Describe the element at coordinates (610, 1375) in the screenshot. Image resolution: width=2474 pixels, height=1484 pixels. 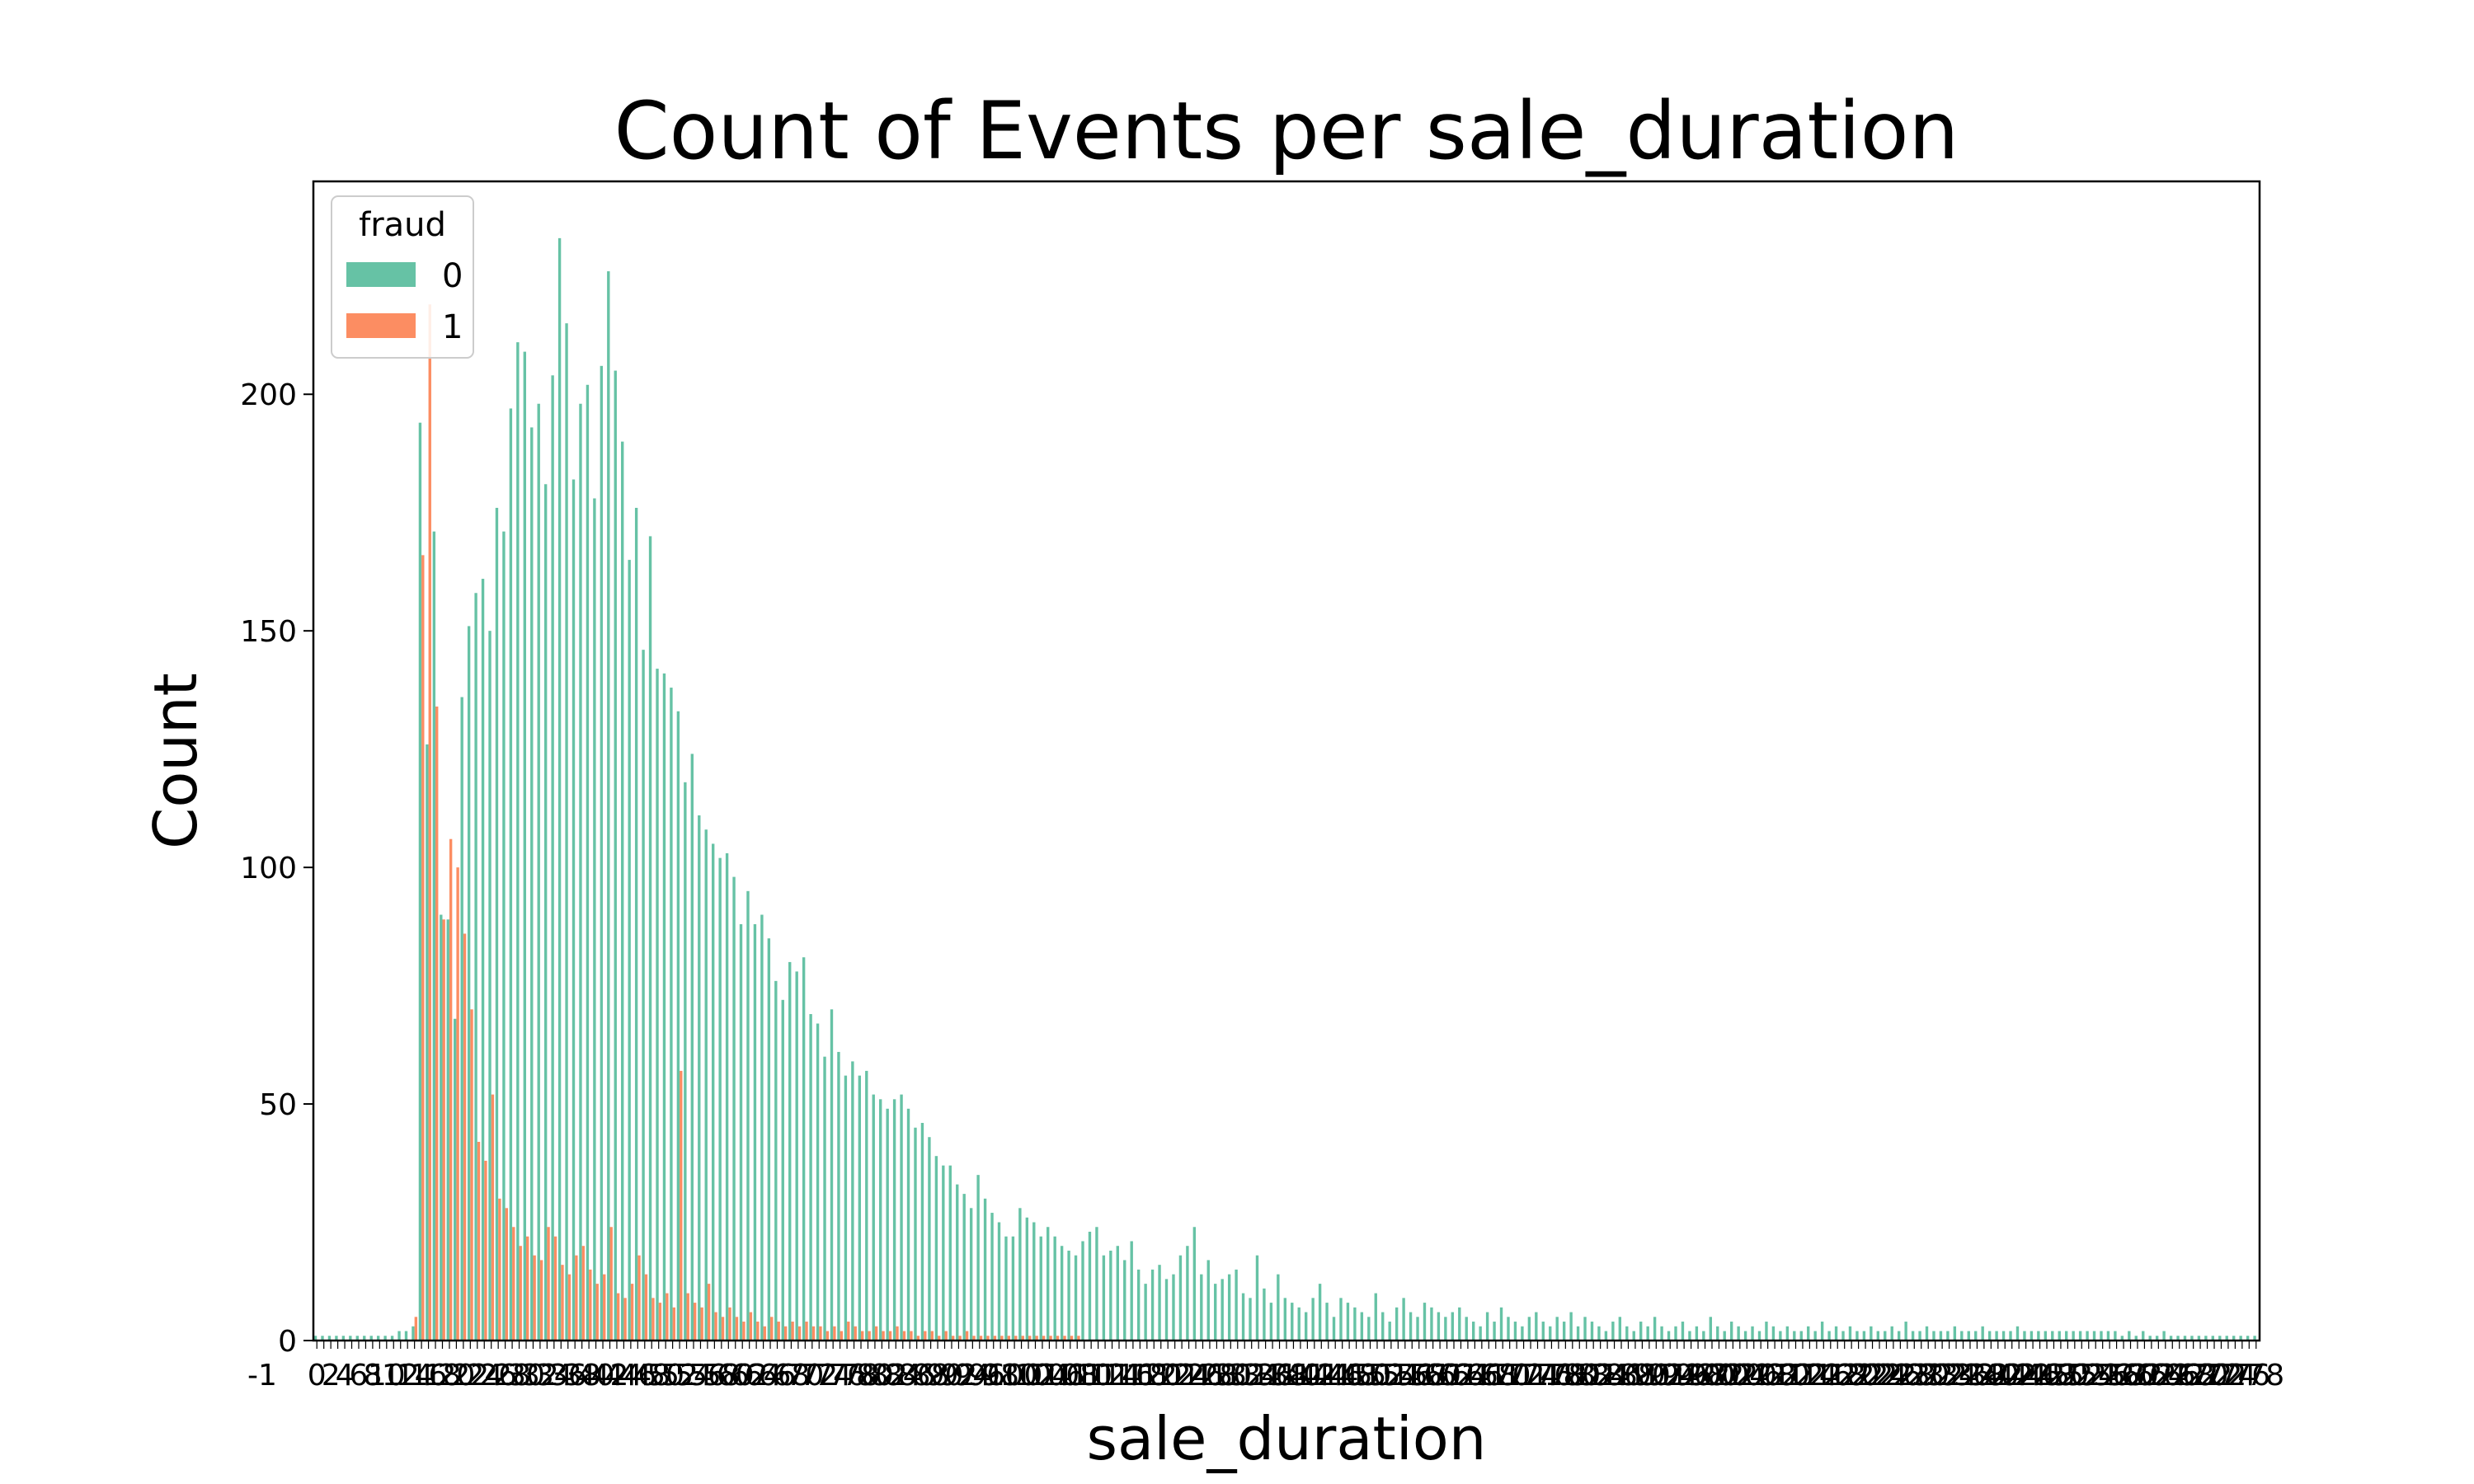
I see `x-tick-label-42: 42` at that location.